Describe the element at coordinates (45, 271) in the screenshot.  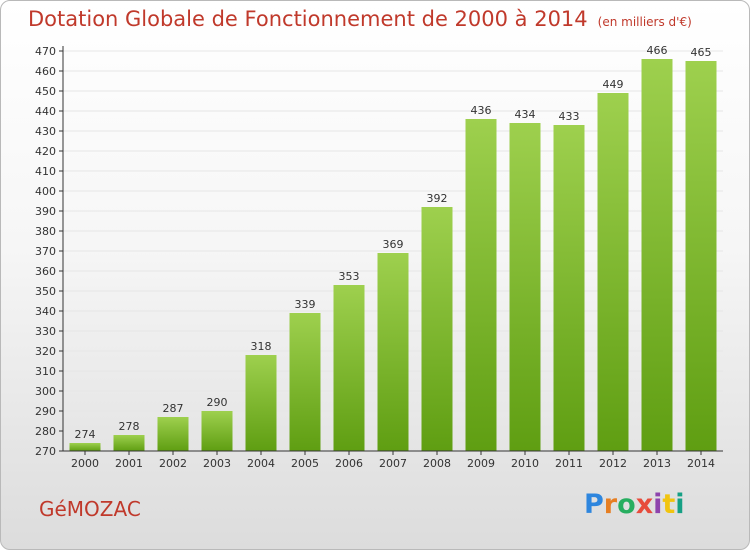
I see `y-tick-label: 360` at that location.